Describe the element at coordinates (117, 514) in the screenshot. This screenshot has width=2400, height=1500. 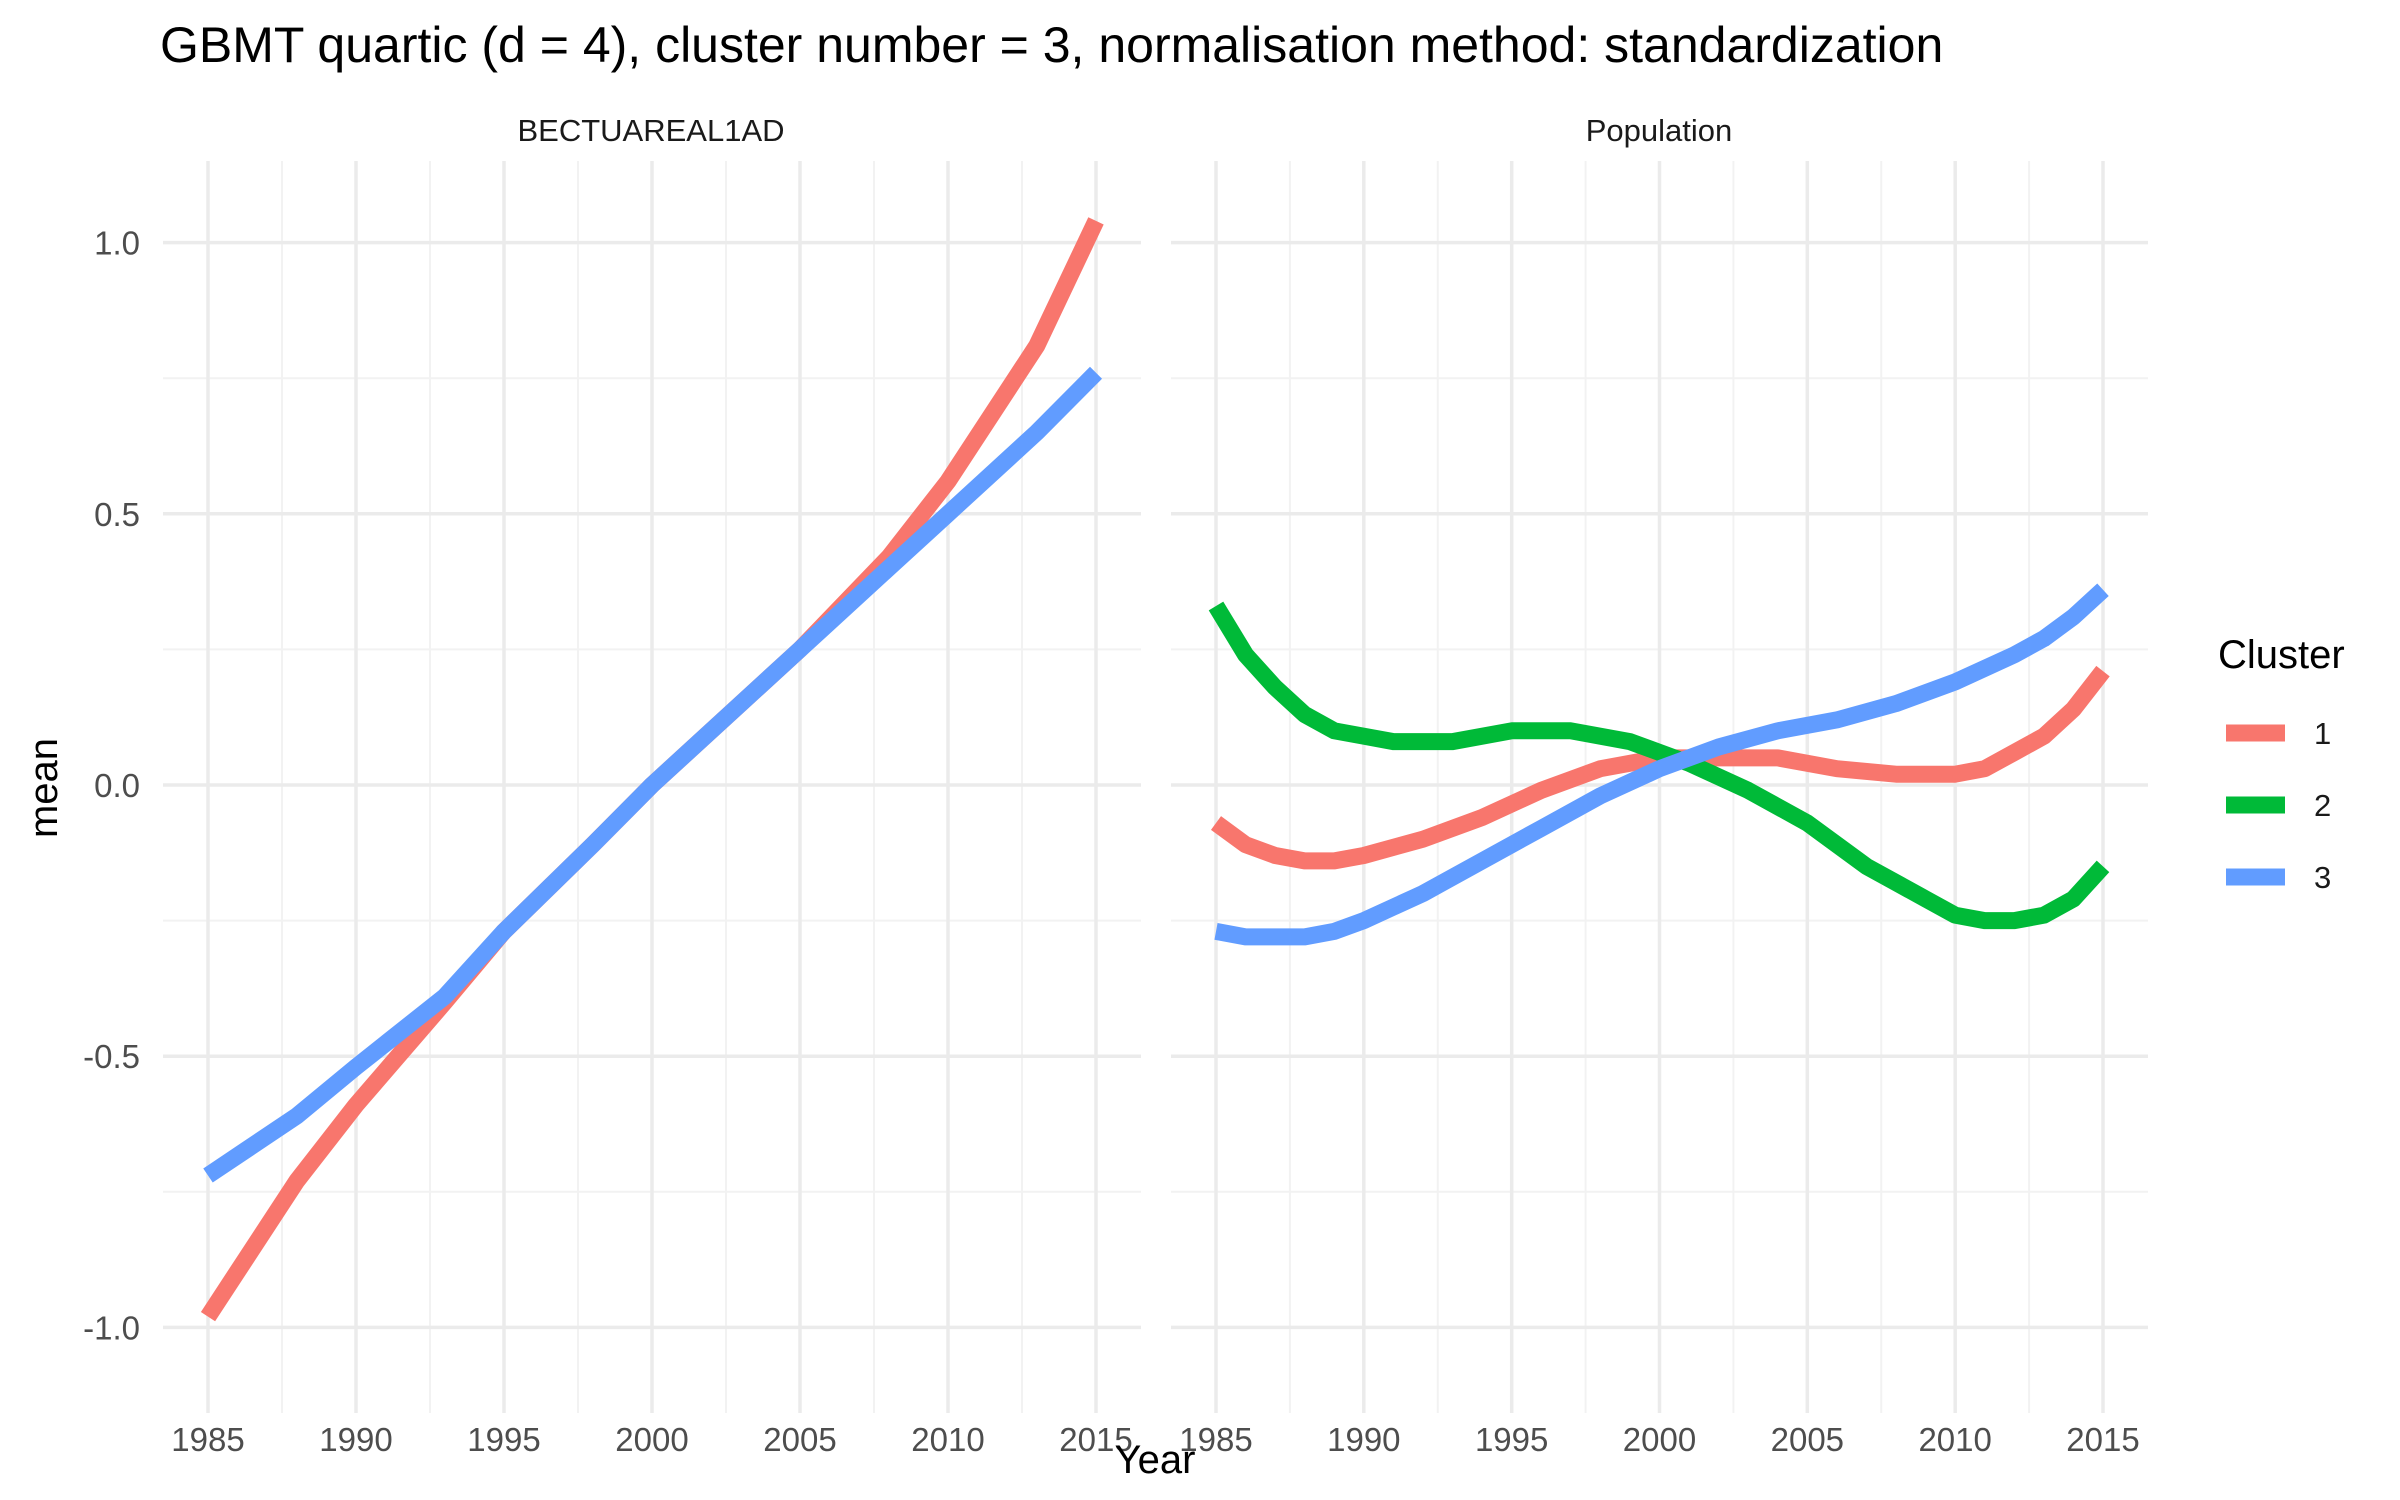
I see `y-tick-label: 0.5` at that location.